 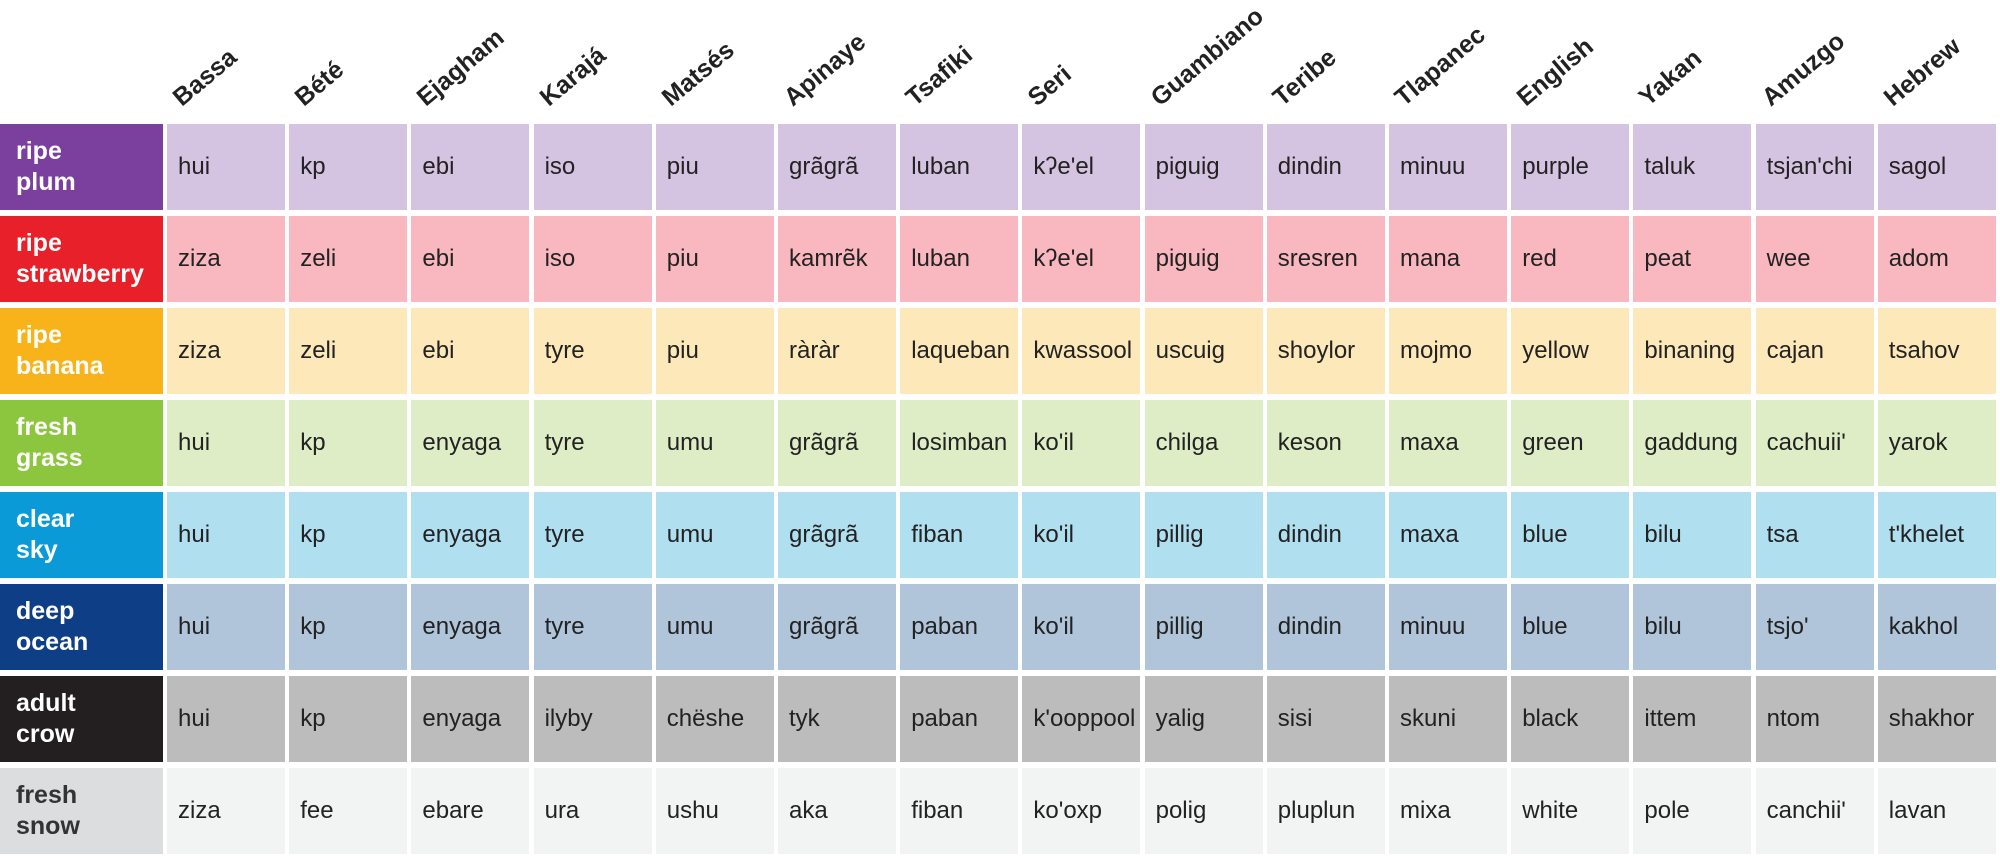 I want to click on word-cell: maxa, so click(x=1448, y=535).